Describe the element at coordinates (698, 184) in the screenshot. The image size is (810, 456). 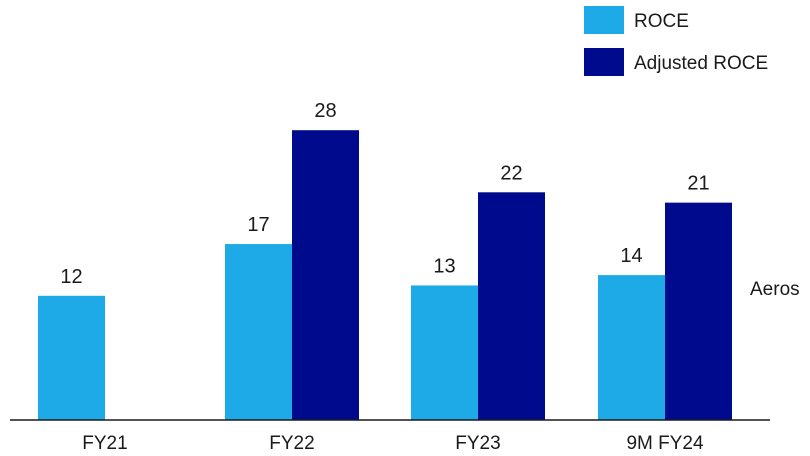
I see `value-label-adjusted-roce-9m-fy24: 21` at that location.